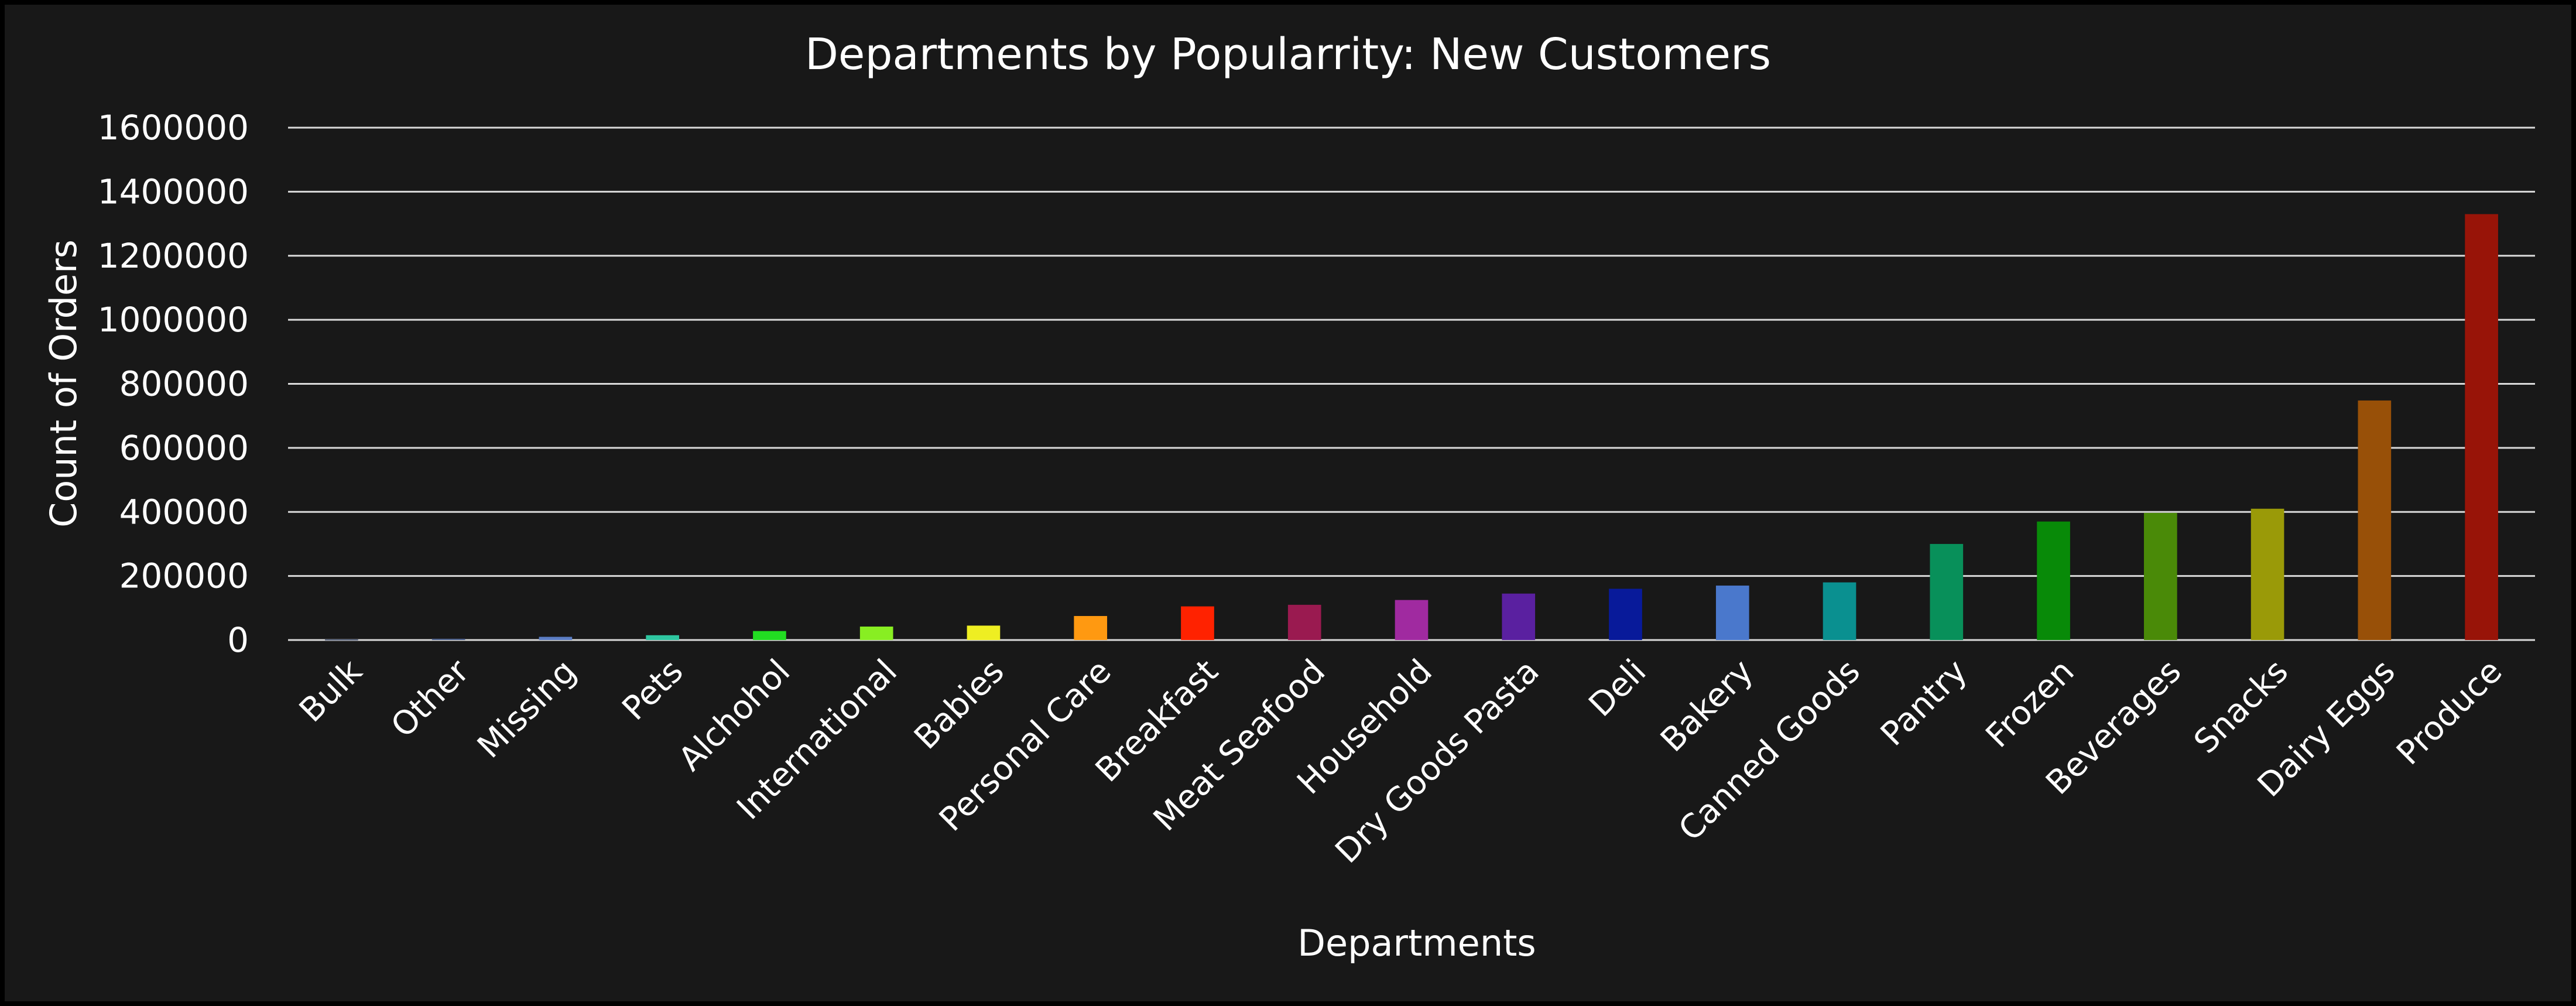 The height and width of the screenshot is (1006, 2576). What do you see at coordinates (1416, 943) in the screenshot?
I see `x-axis-title: Departments` at bounding box center [1416, 943].